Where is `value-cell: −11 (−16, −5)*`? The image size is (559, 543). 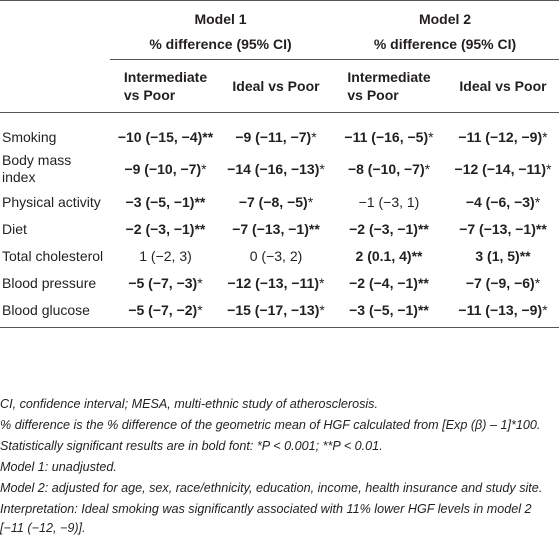
value-cell: −11 (−16, −5)* is located at coordinates (389, 136).